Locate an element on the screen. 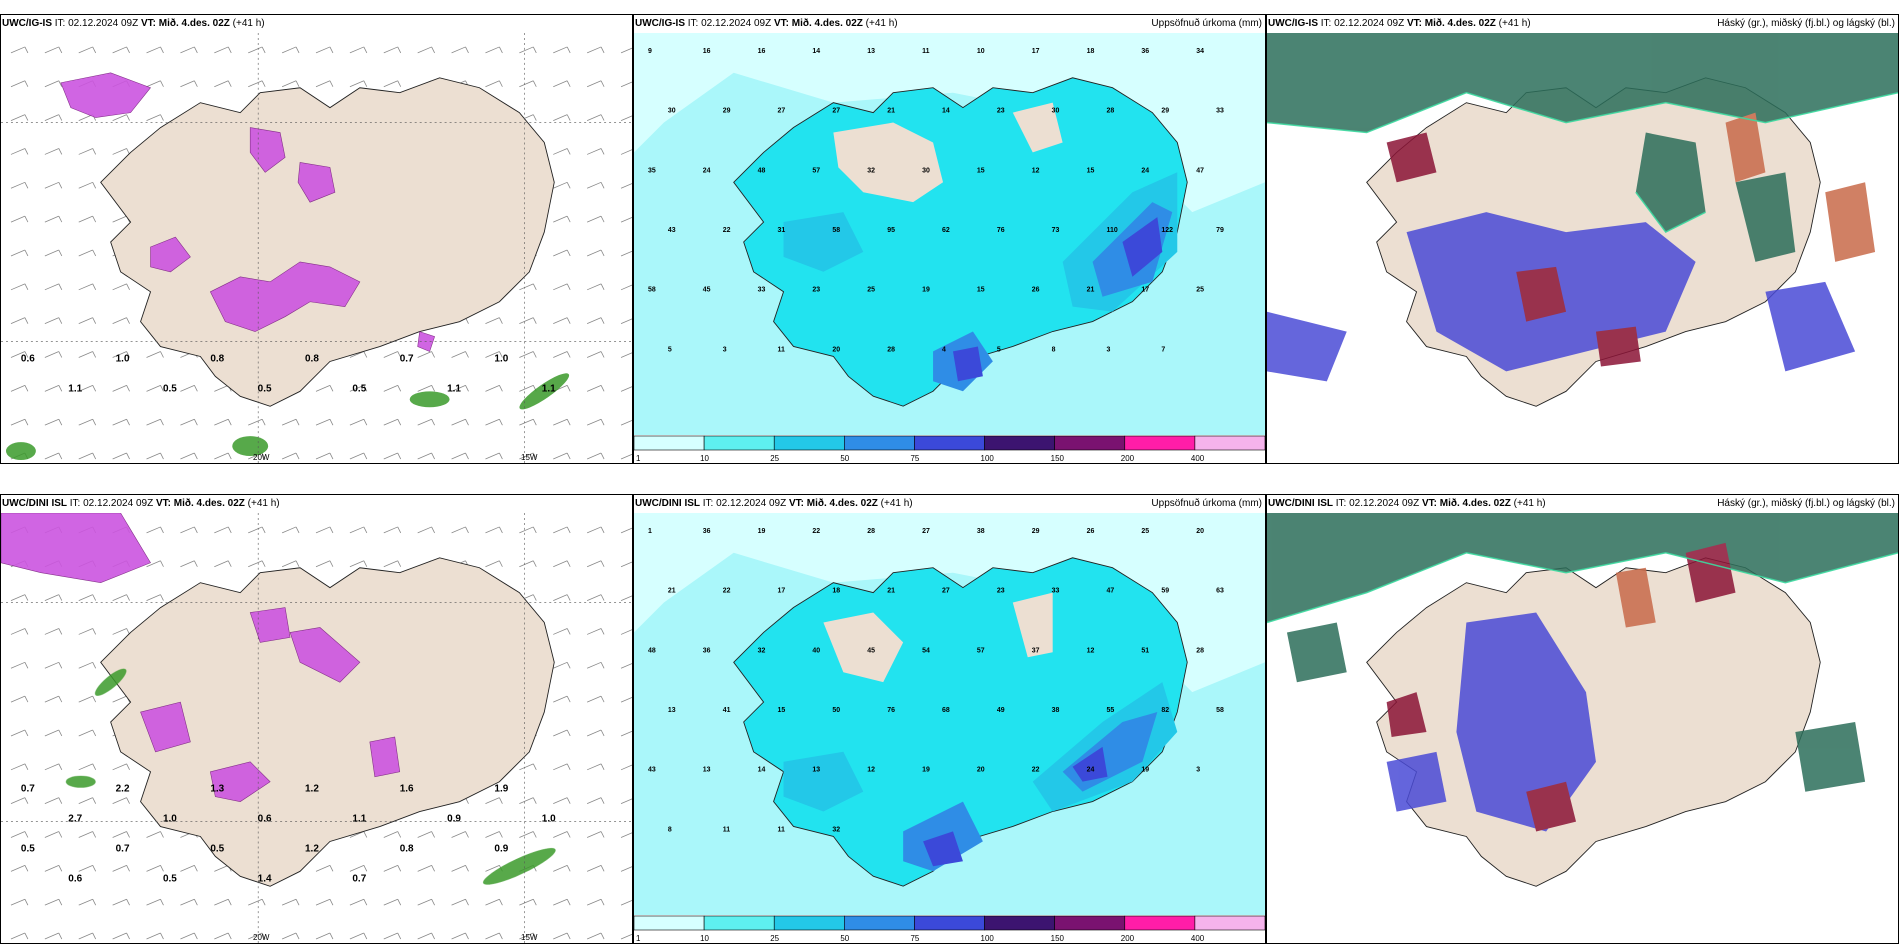 This screenshot has height=950, width=1900. gust-value-label: 0.6 is located at coordinates (75, 878).